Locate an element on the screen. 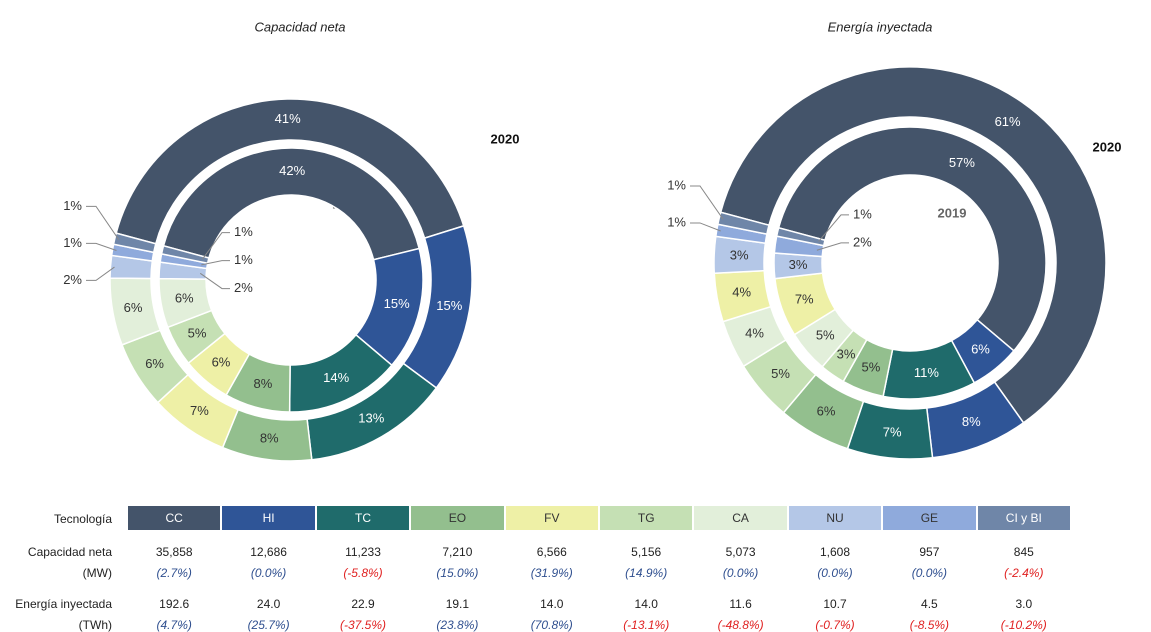  chart-title: Capacidad neta is located at coordinates (299, 26).